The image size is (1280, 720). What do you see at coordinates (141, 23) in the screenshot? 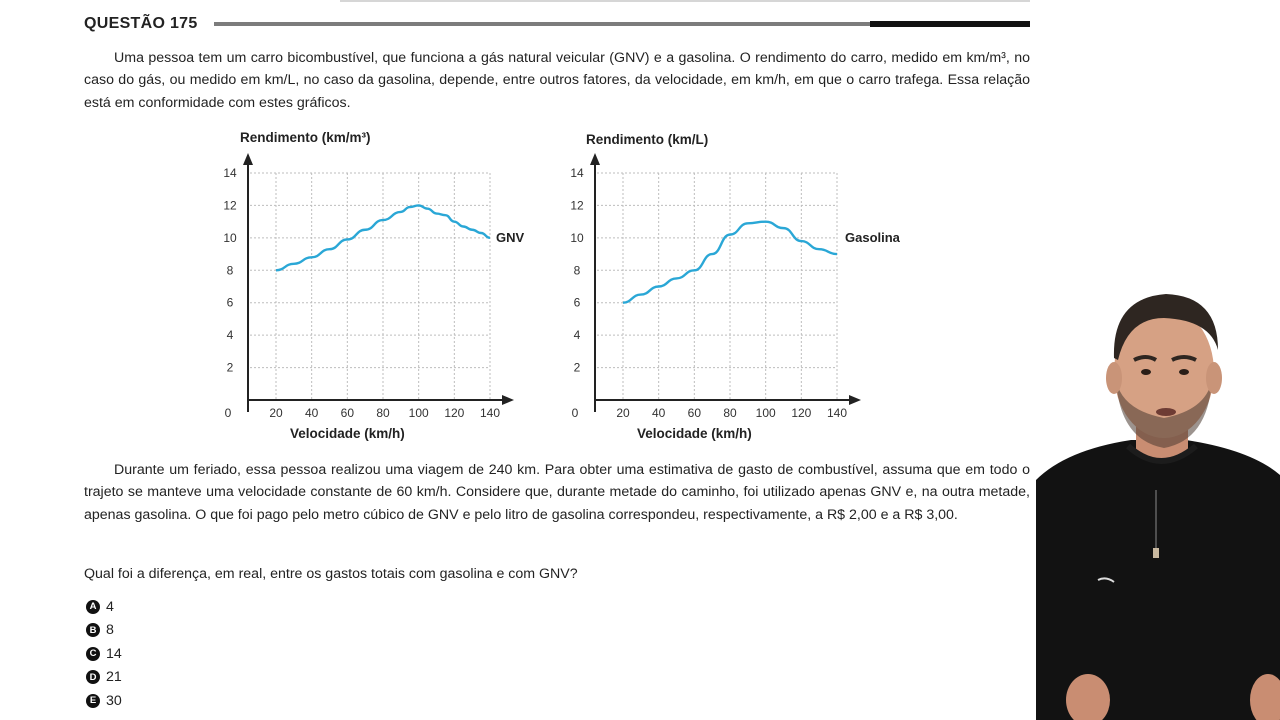
I see `question-number: QUESTÃO 175` at bounding box center [141, 23].